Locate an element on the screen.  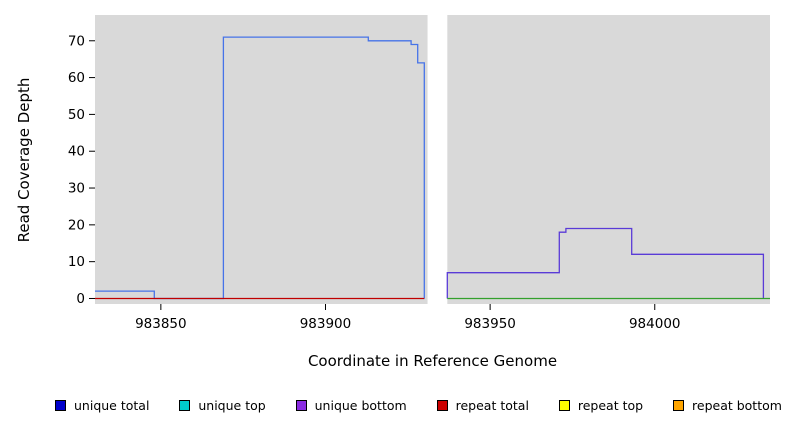
svg-text: 40 is located at coordinates (76, 152).